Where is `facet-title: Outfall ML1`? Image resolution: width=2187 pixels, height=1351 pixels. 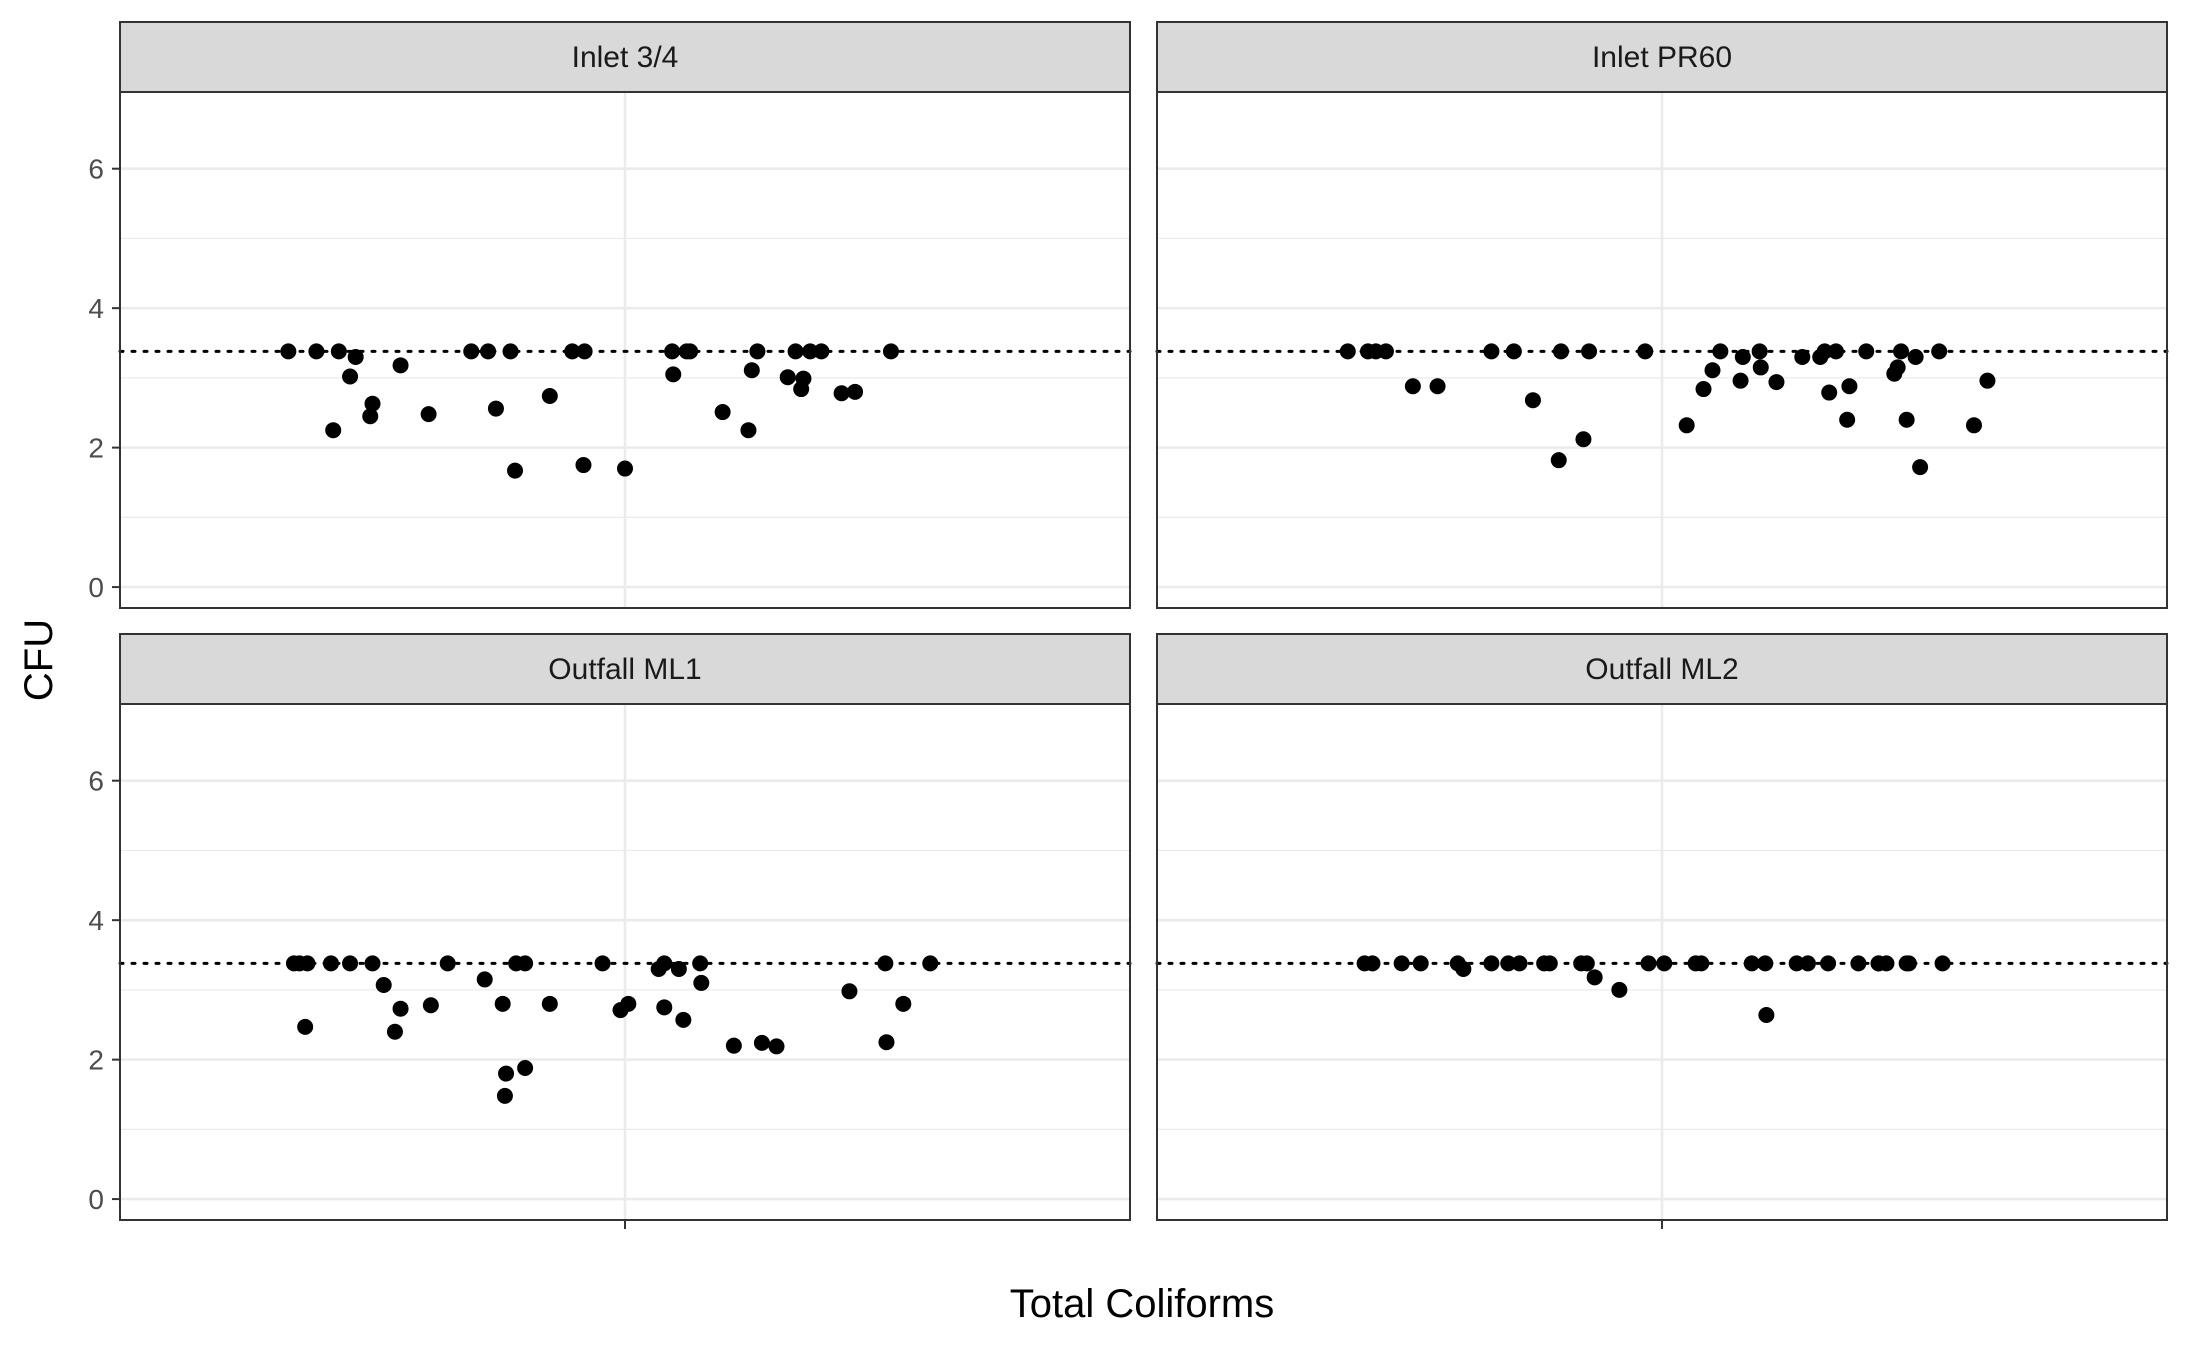
facet-title: Outfall ML1 is located at coordinates (624, 669).